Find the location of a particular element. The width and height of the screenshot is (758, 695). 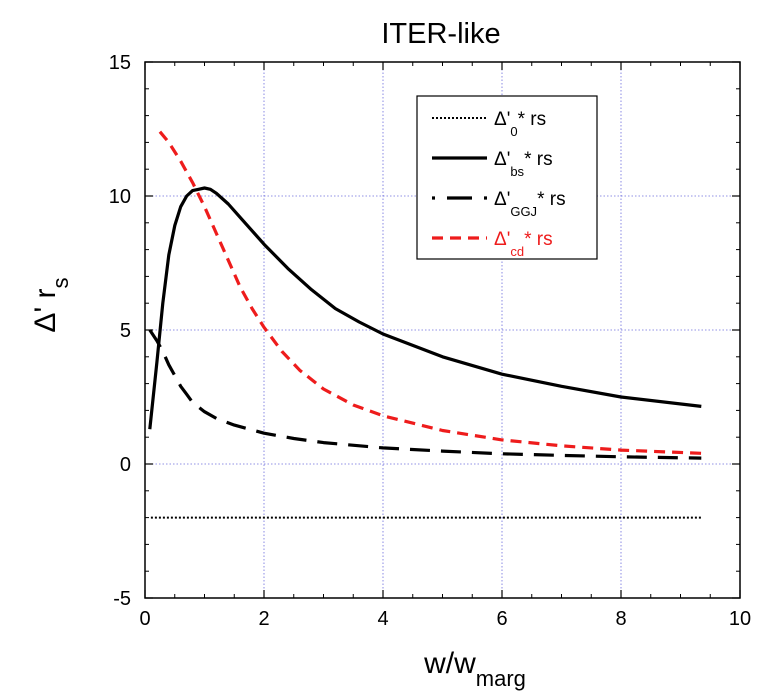

x-tick-label: 2 is located at coordinates (263, 619).